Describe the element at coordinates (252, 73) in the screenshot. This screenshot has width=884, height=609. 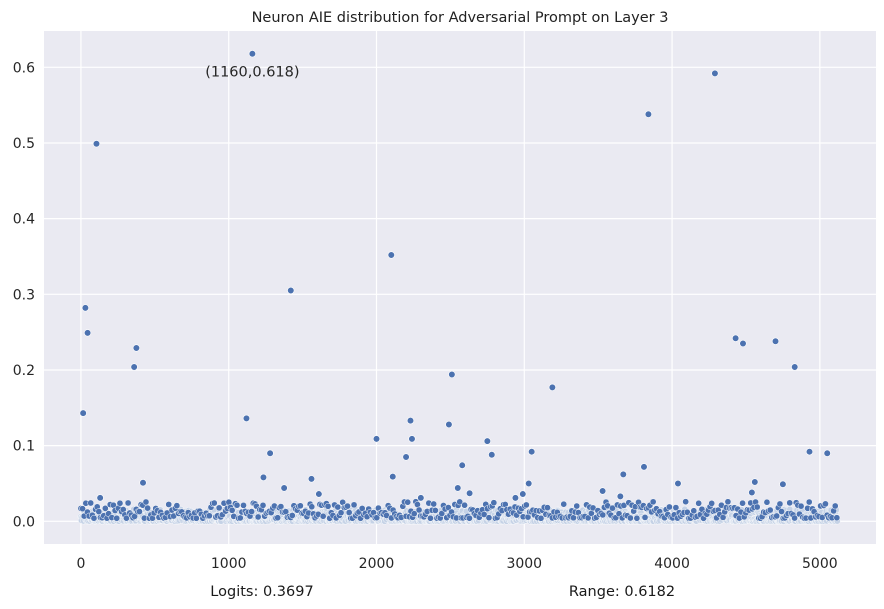
I see `peak-annotation: (1160,0.618)` at that location.